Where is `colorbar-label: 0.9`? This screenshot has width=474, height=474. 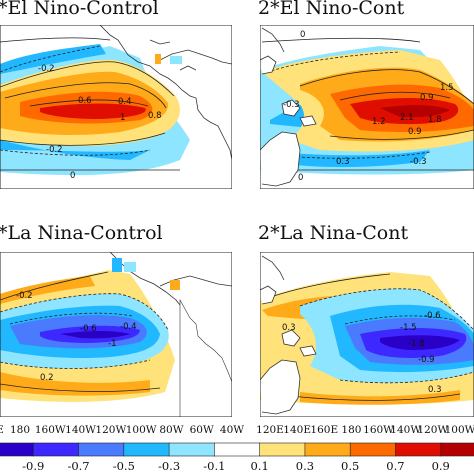 colorbar-label: 0.9 is located at coordinates (441, 466).